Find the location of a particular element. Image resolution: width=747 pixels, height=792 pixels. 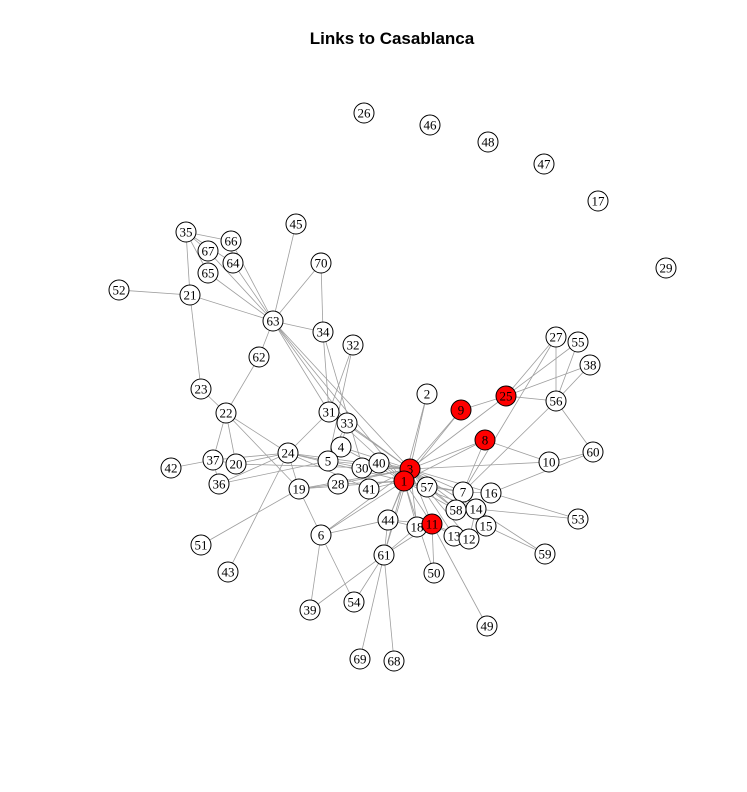

node-label: 7 is located at coordinates (463, 492).